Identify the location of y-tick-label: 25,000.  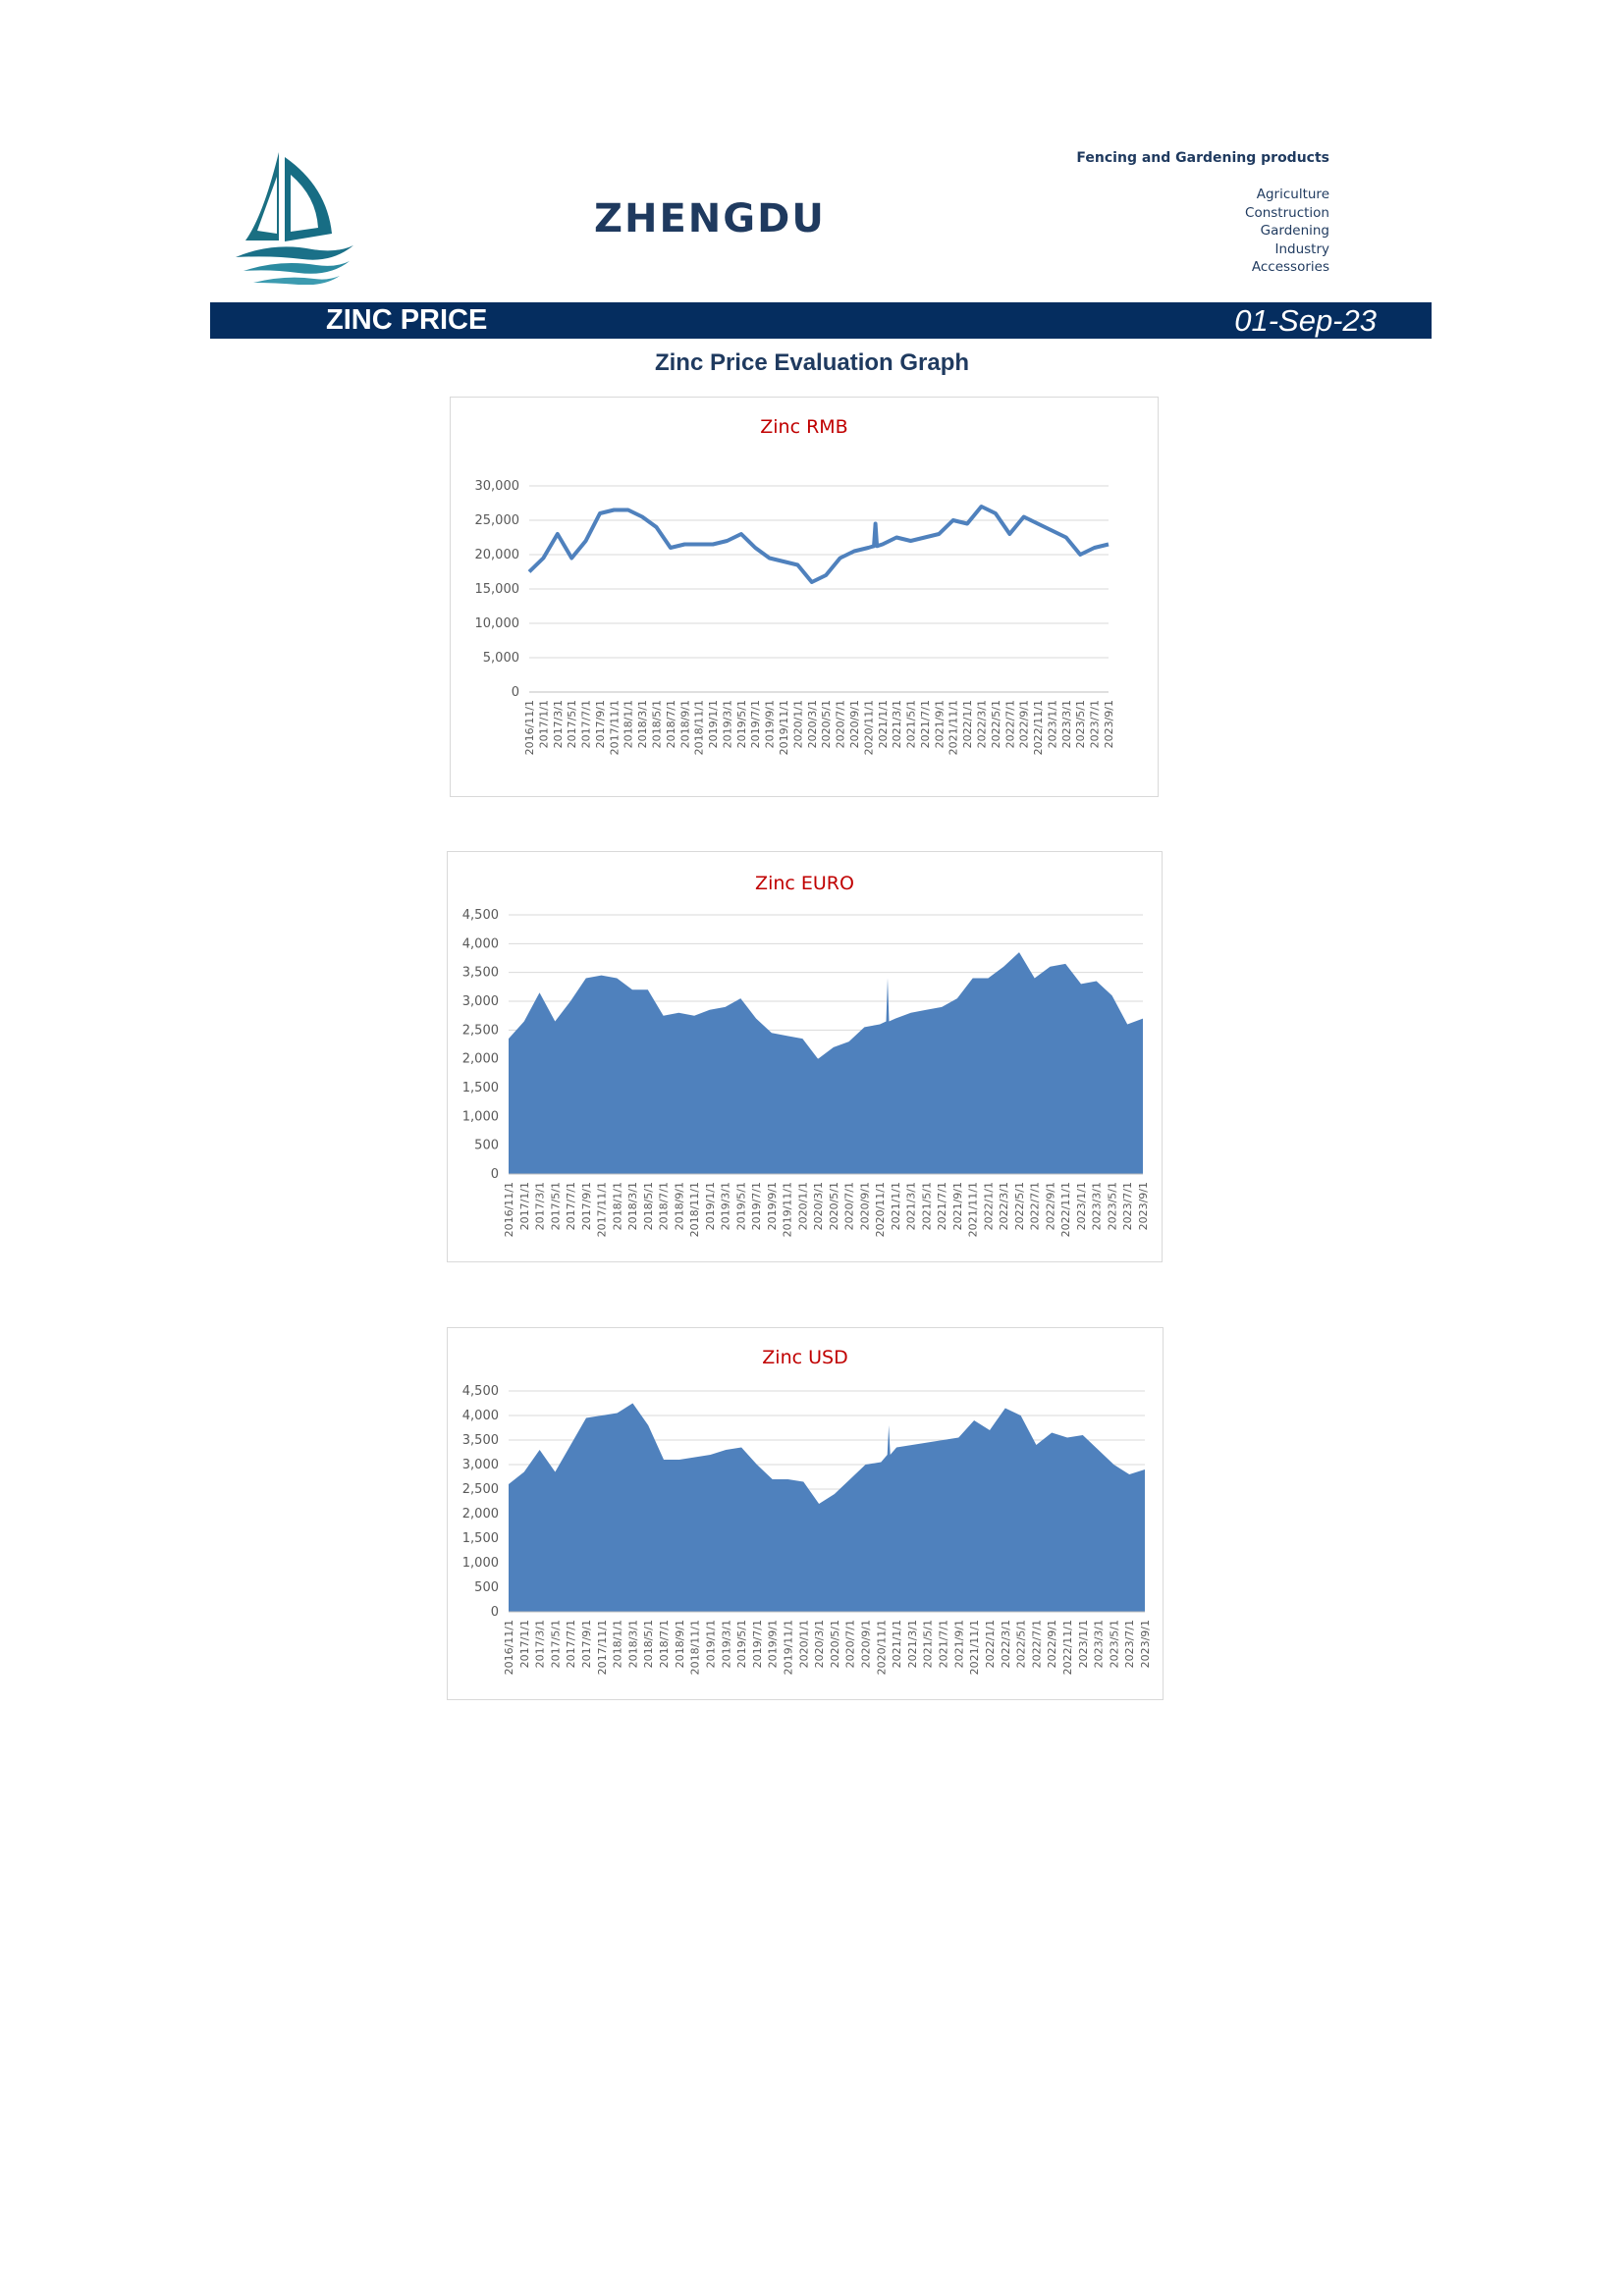
(497, 520).